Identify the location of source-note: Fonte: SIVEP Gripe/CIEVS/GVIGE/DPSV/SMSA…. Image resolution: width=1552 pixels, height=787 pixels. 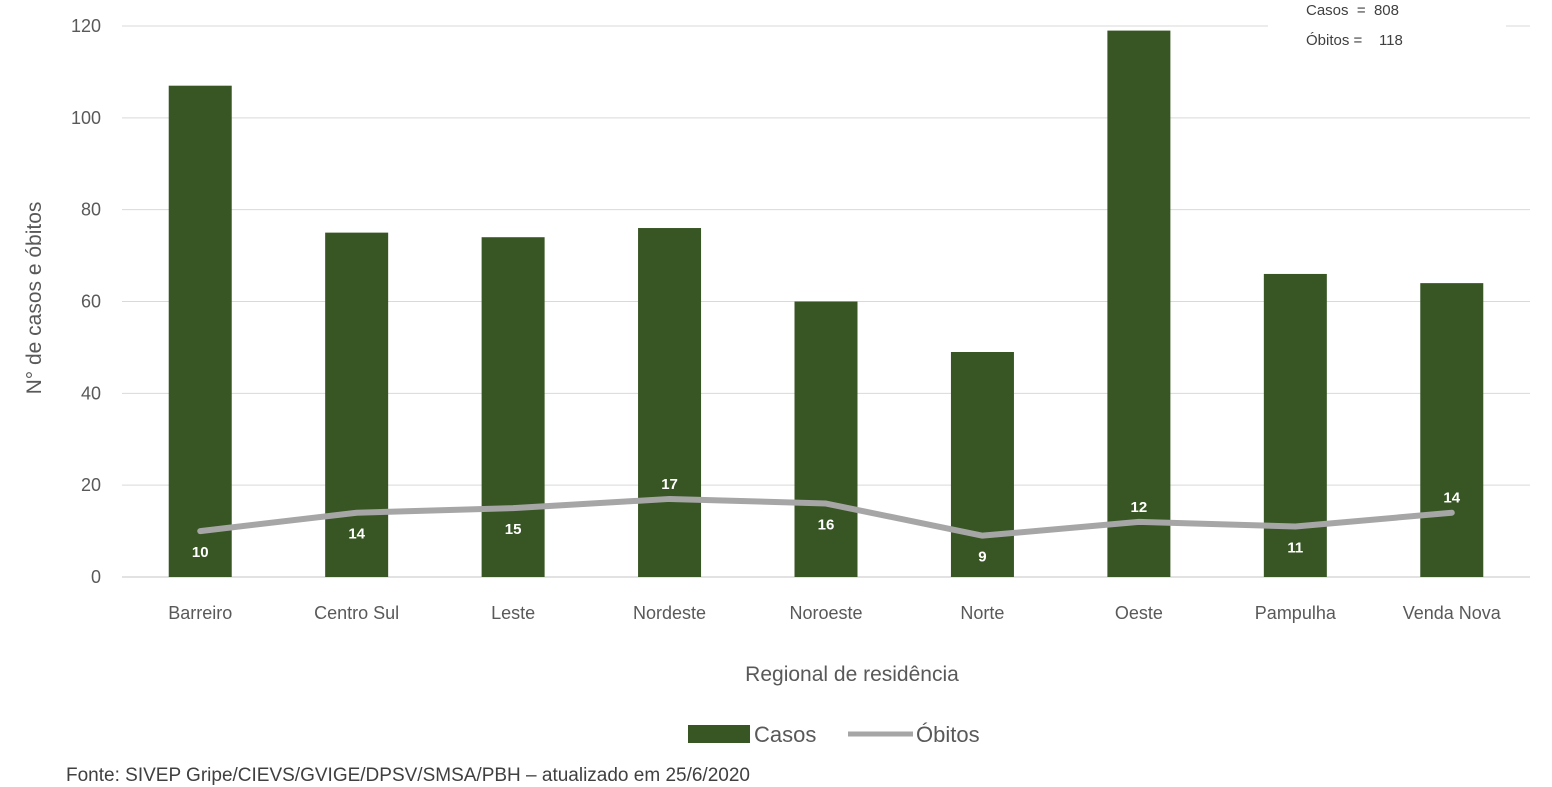
(408, 775).